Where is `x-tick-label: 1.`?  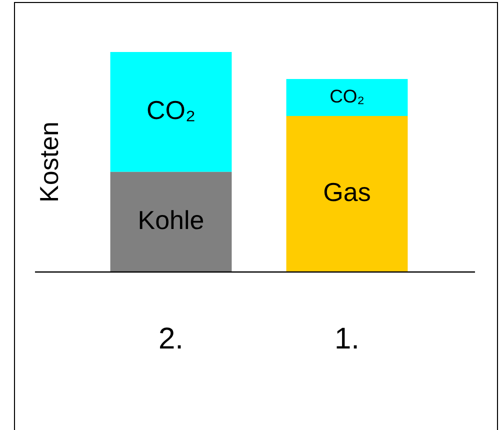
x-tick-label: 1. is located at coordinates (347, 339).